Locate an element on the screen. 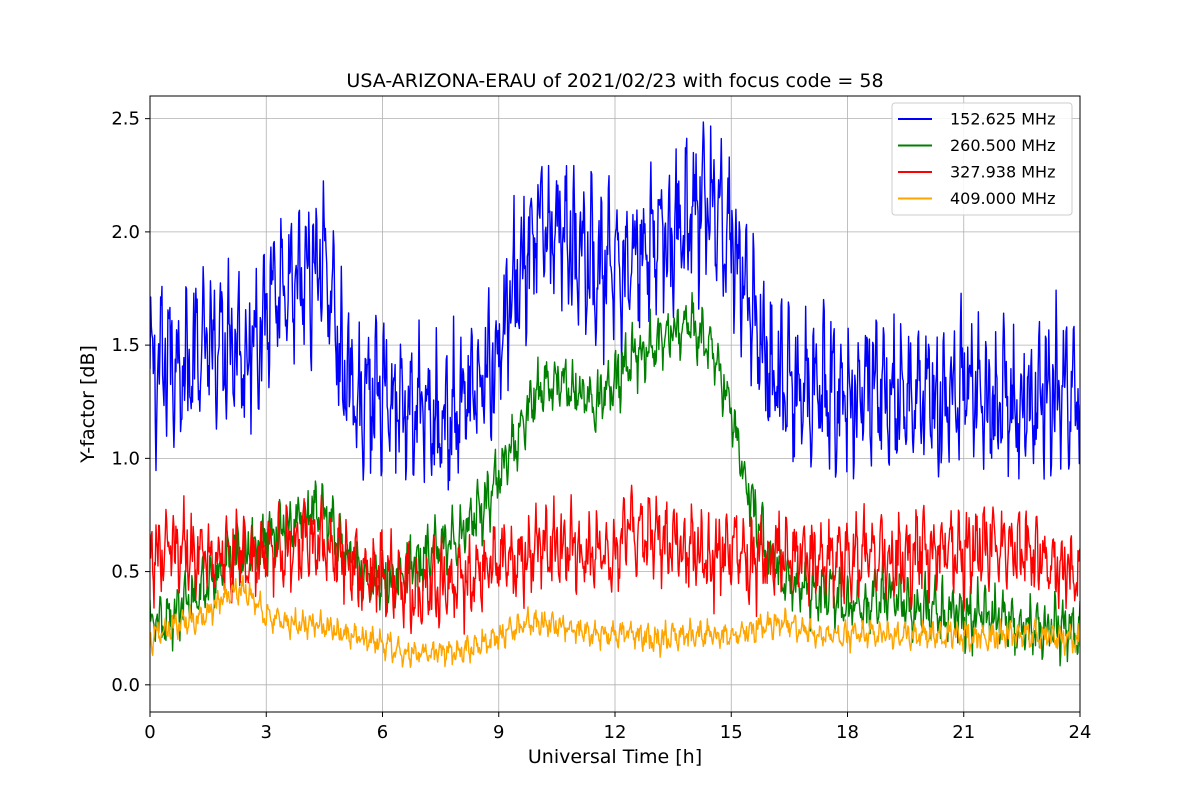  y-tick-label: 0.0 is located at coordinates (125, 685).